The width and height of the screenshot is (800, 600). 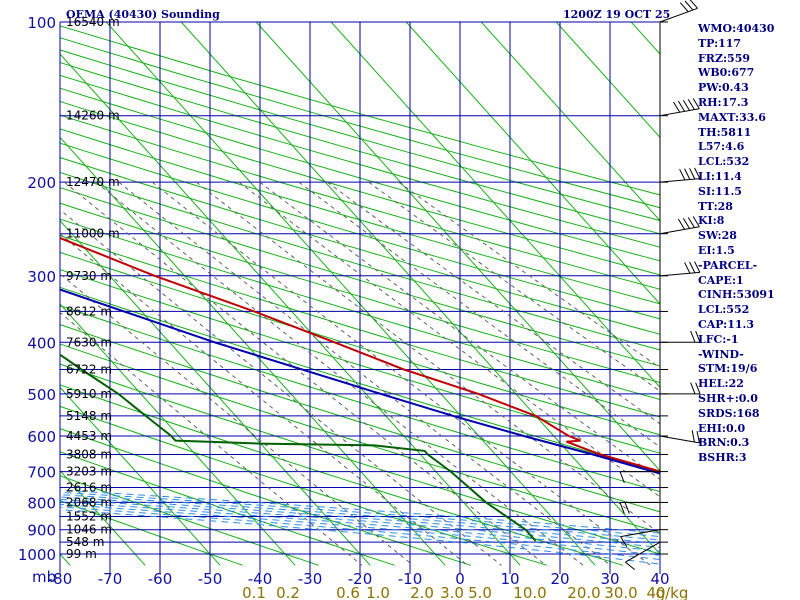 I want to click on index-line: SRDS:168, so click(x=729, y=413).